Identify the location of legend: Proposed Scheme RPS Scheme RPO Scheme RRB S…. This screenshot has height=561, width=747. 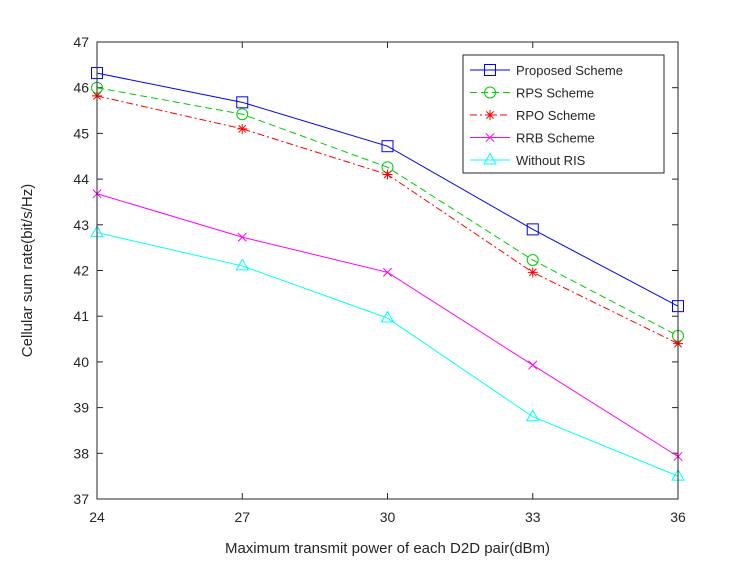
(563, 114).